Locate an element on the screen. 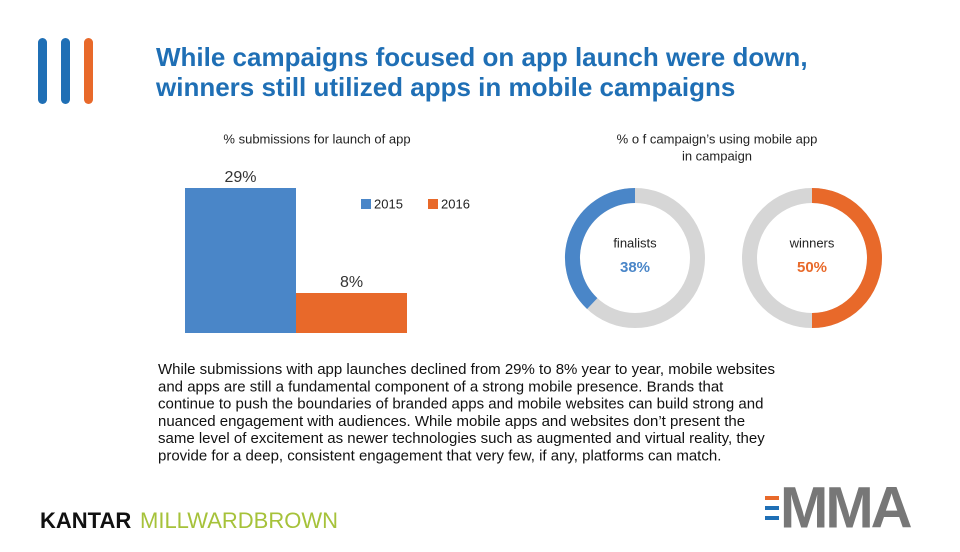 This screenshot has width=960, height=552. data-label: 8% is located at coordinates (351, 282).